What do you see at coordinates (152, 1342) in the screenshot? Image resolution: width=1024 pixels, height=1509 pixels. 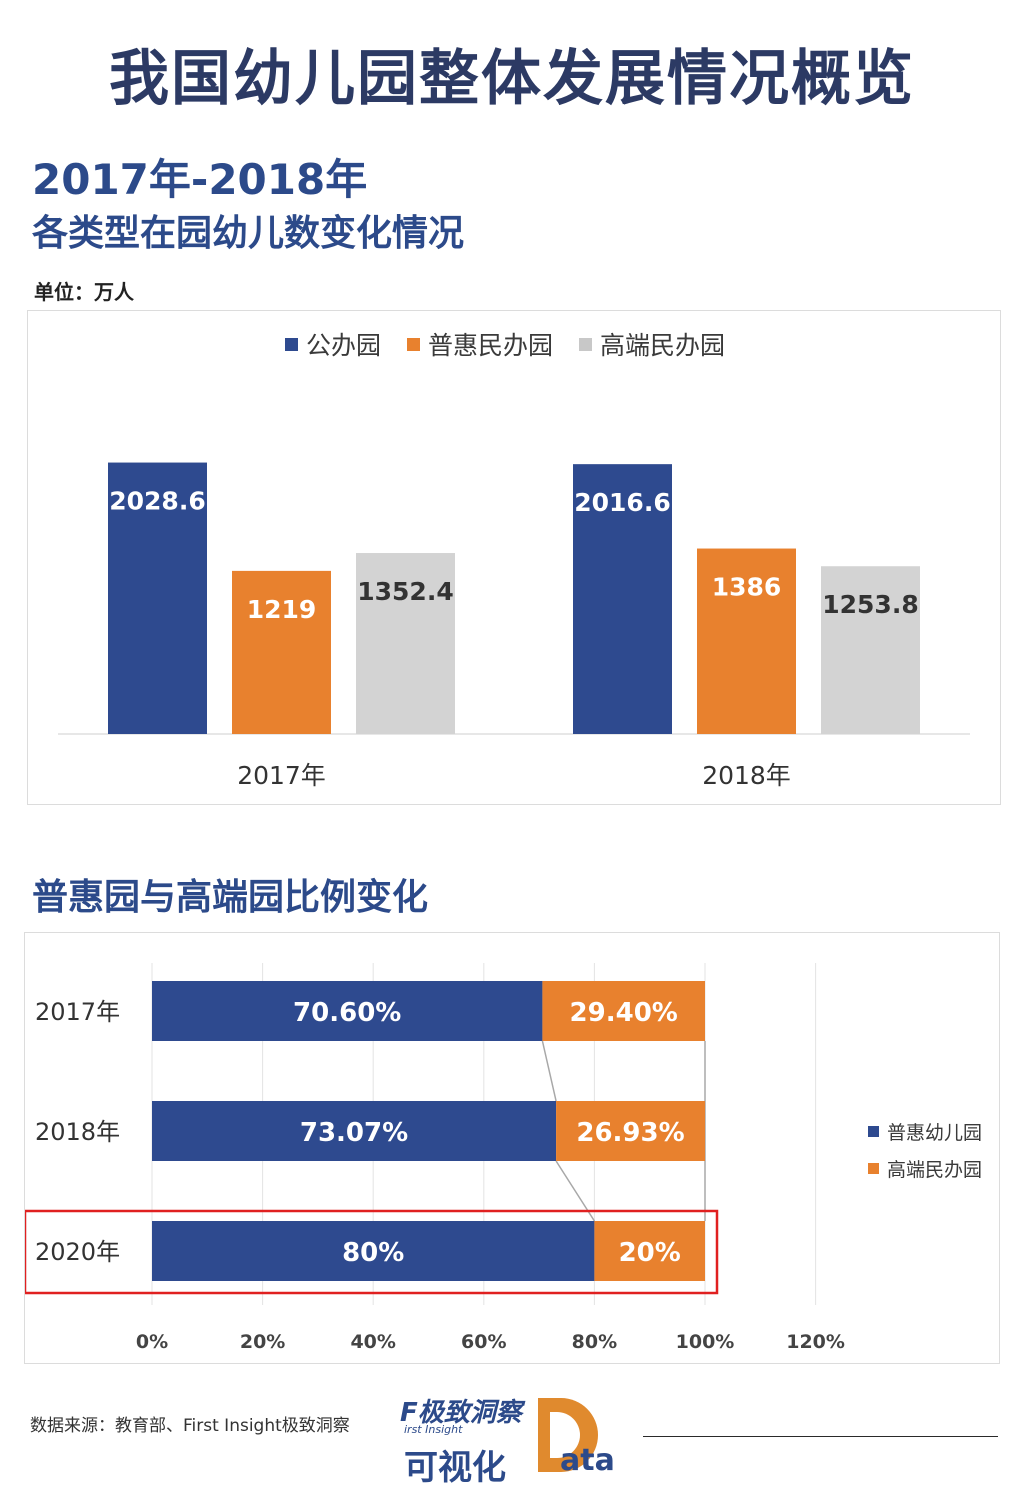 I see `chart2-tick-label: 0%` at bounding box center [152, 1342].